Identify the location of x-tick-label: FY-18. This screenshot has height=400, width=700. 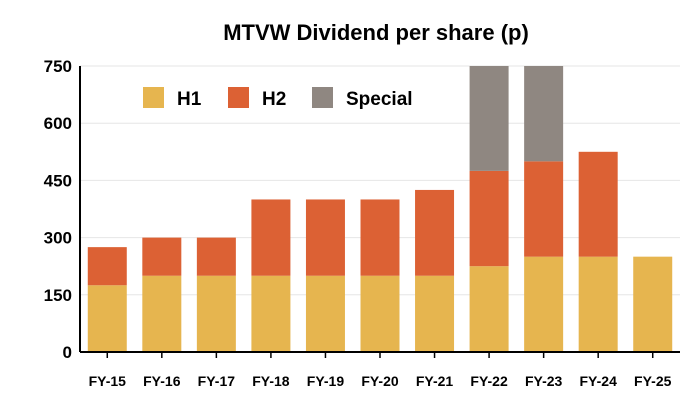
(271, 381).